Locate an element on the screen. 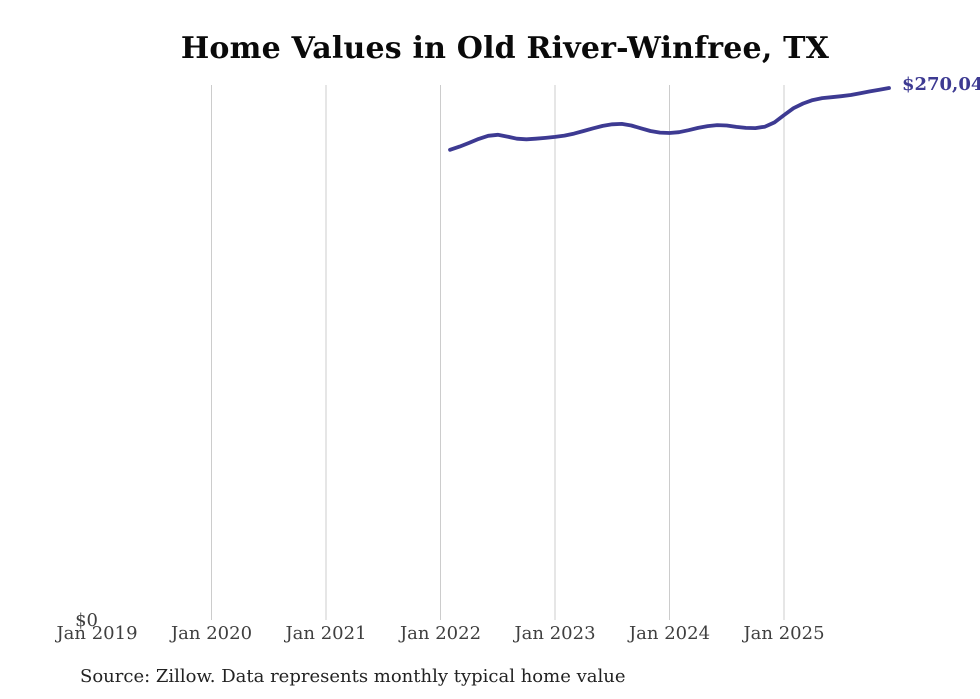  latest-value-label: $270,045 is located at coordinates (940, 84).